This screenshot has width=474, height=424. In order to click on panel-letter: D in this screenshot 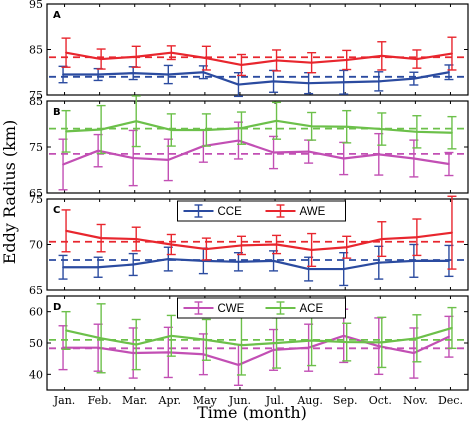, I will do `click(57, 307)`.